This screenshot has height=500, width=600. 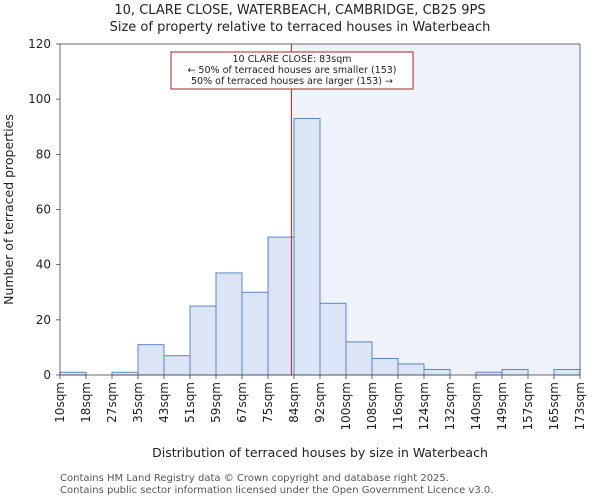 I want to click on bar-124sqm, so click(x=437, y=372).